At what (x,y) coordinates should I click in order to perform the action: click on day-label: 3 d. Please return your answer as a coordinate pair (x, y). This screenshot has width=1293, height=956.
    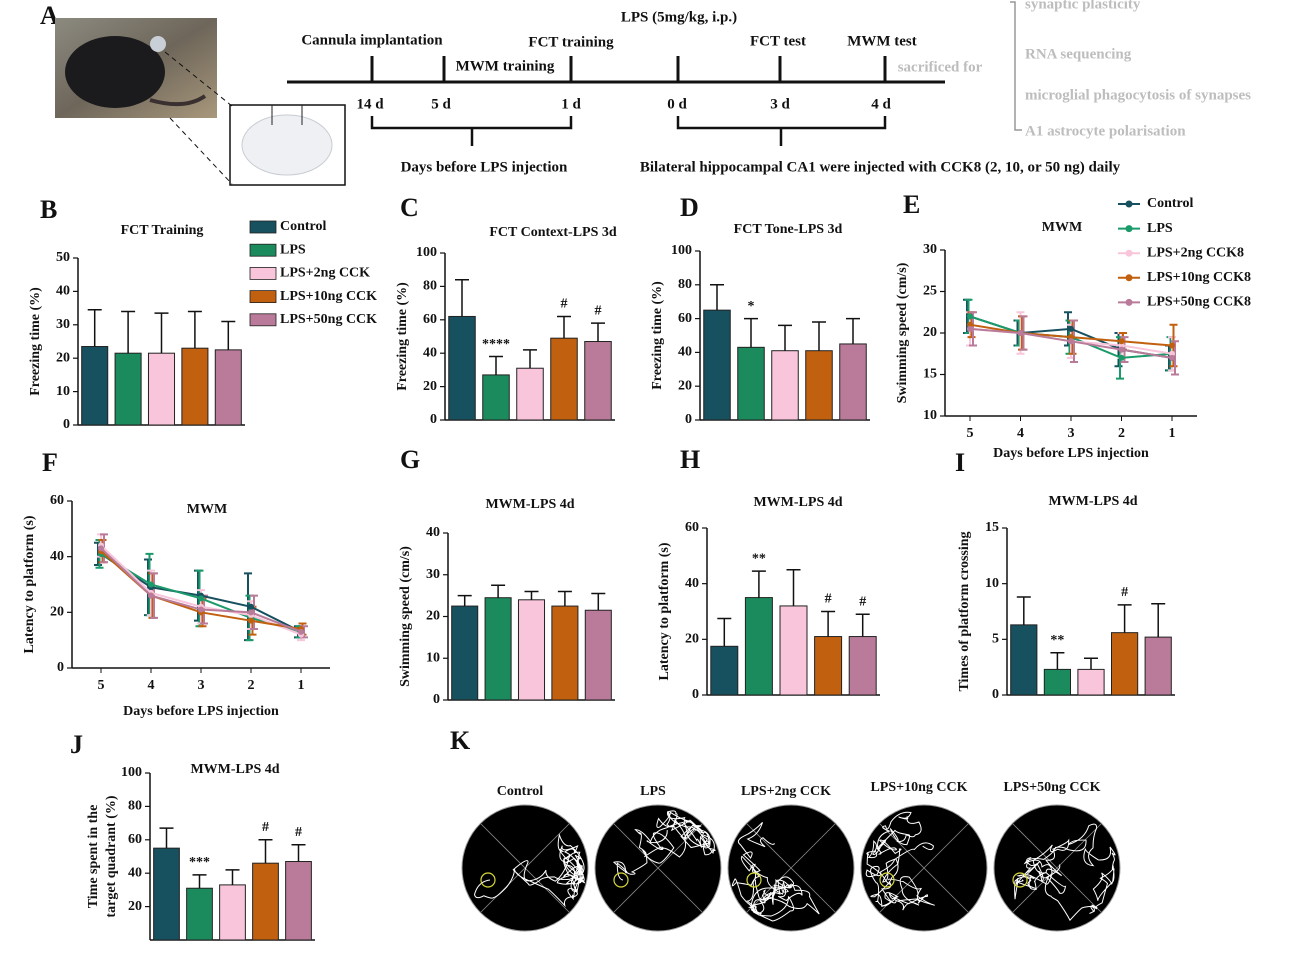
    Looking at the image, I should click on (780, 104).